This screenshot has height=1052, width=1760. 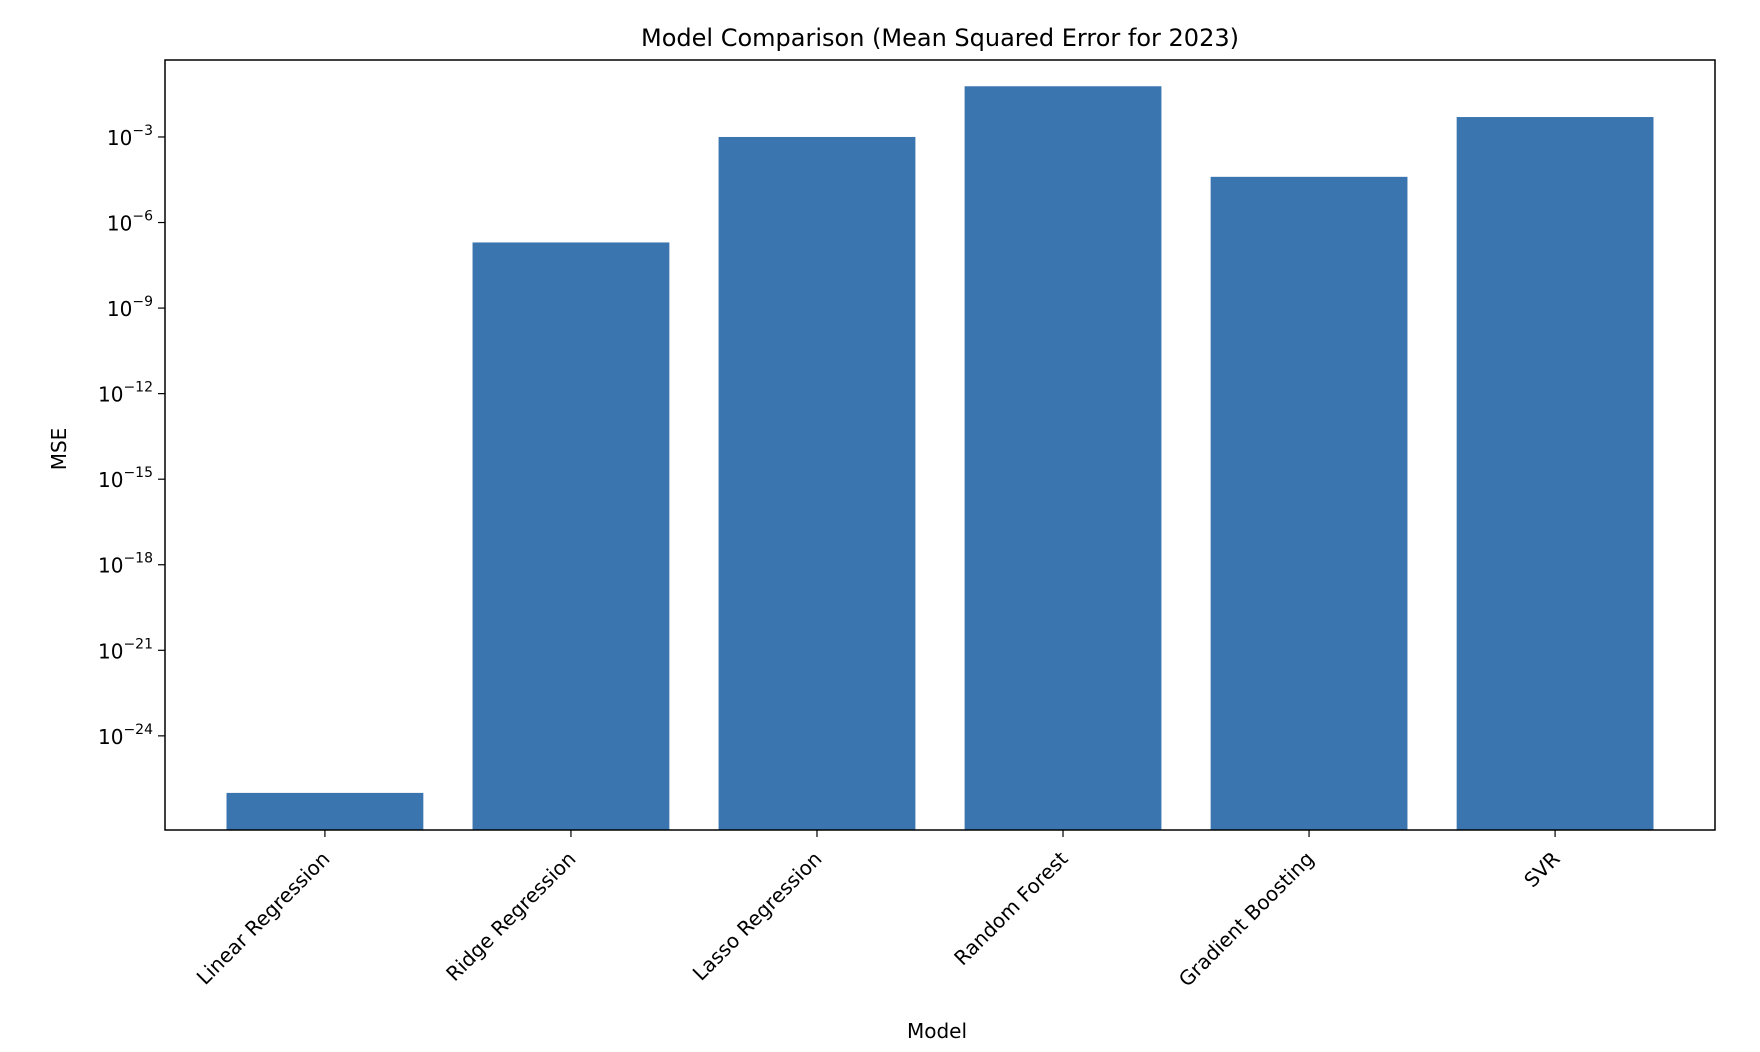 What do you see at coordinates (1246, 919) in the screenshot?
I see `x-tick-label: Gradient Boosting` at bounding box center [1246, 919].